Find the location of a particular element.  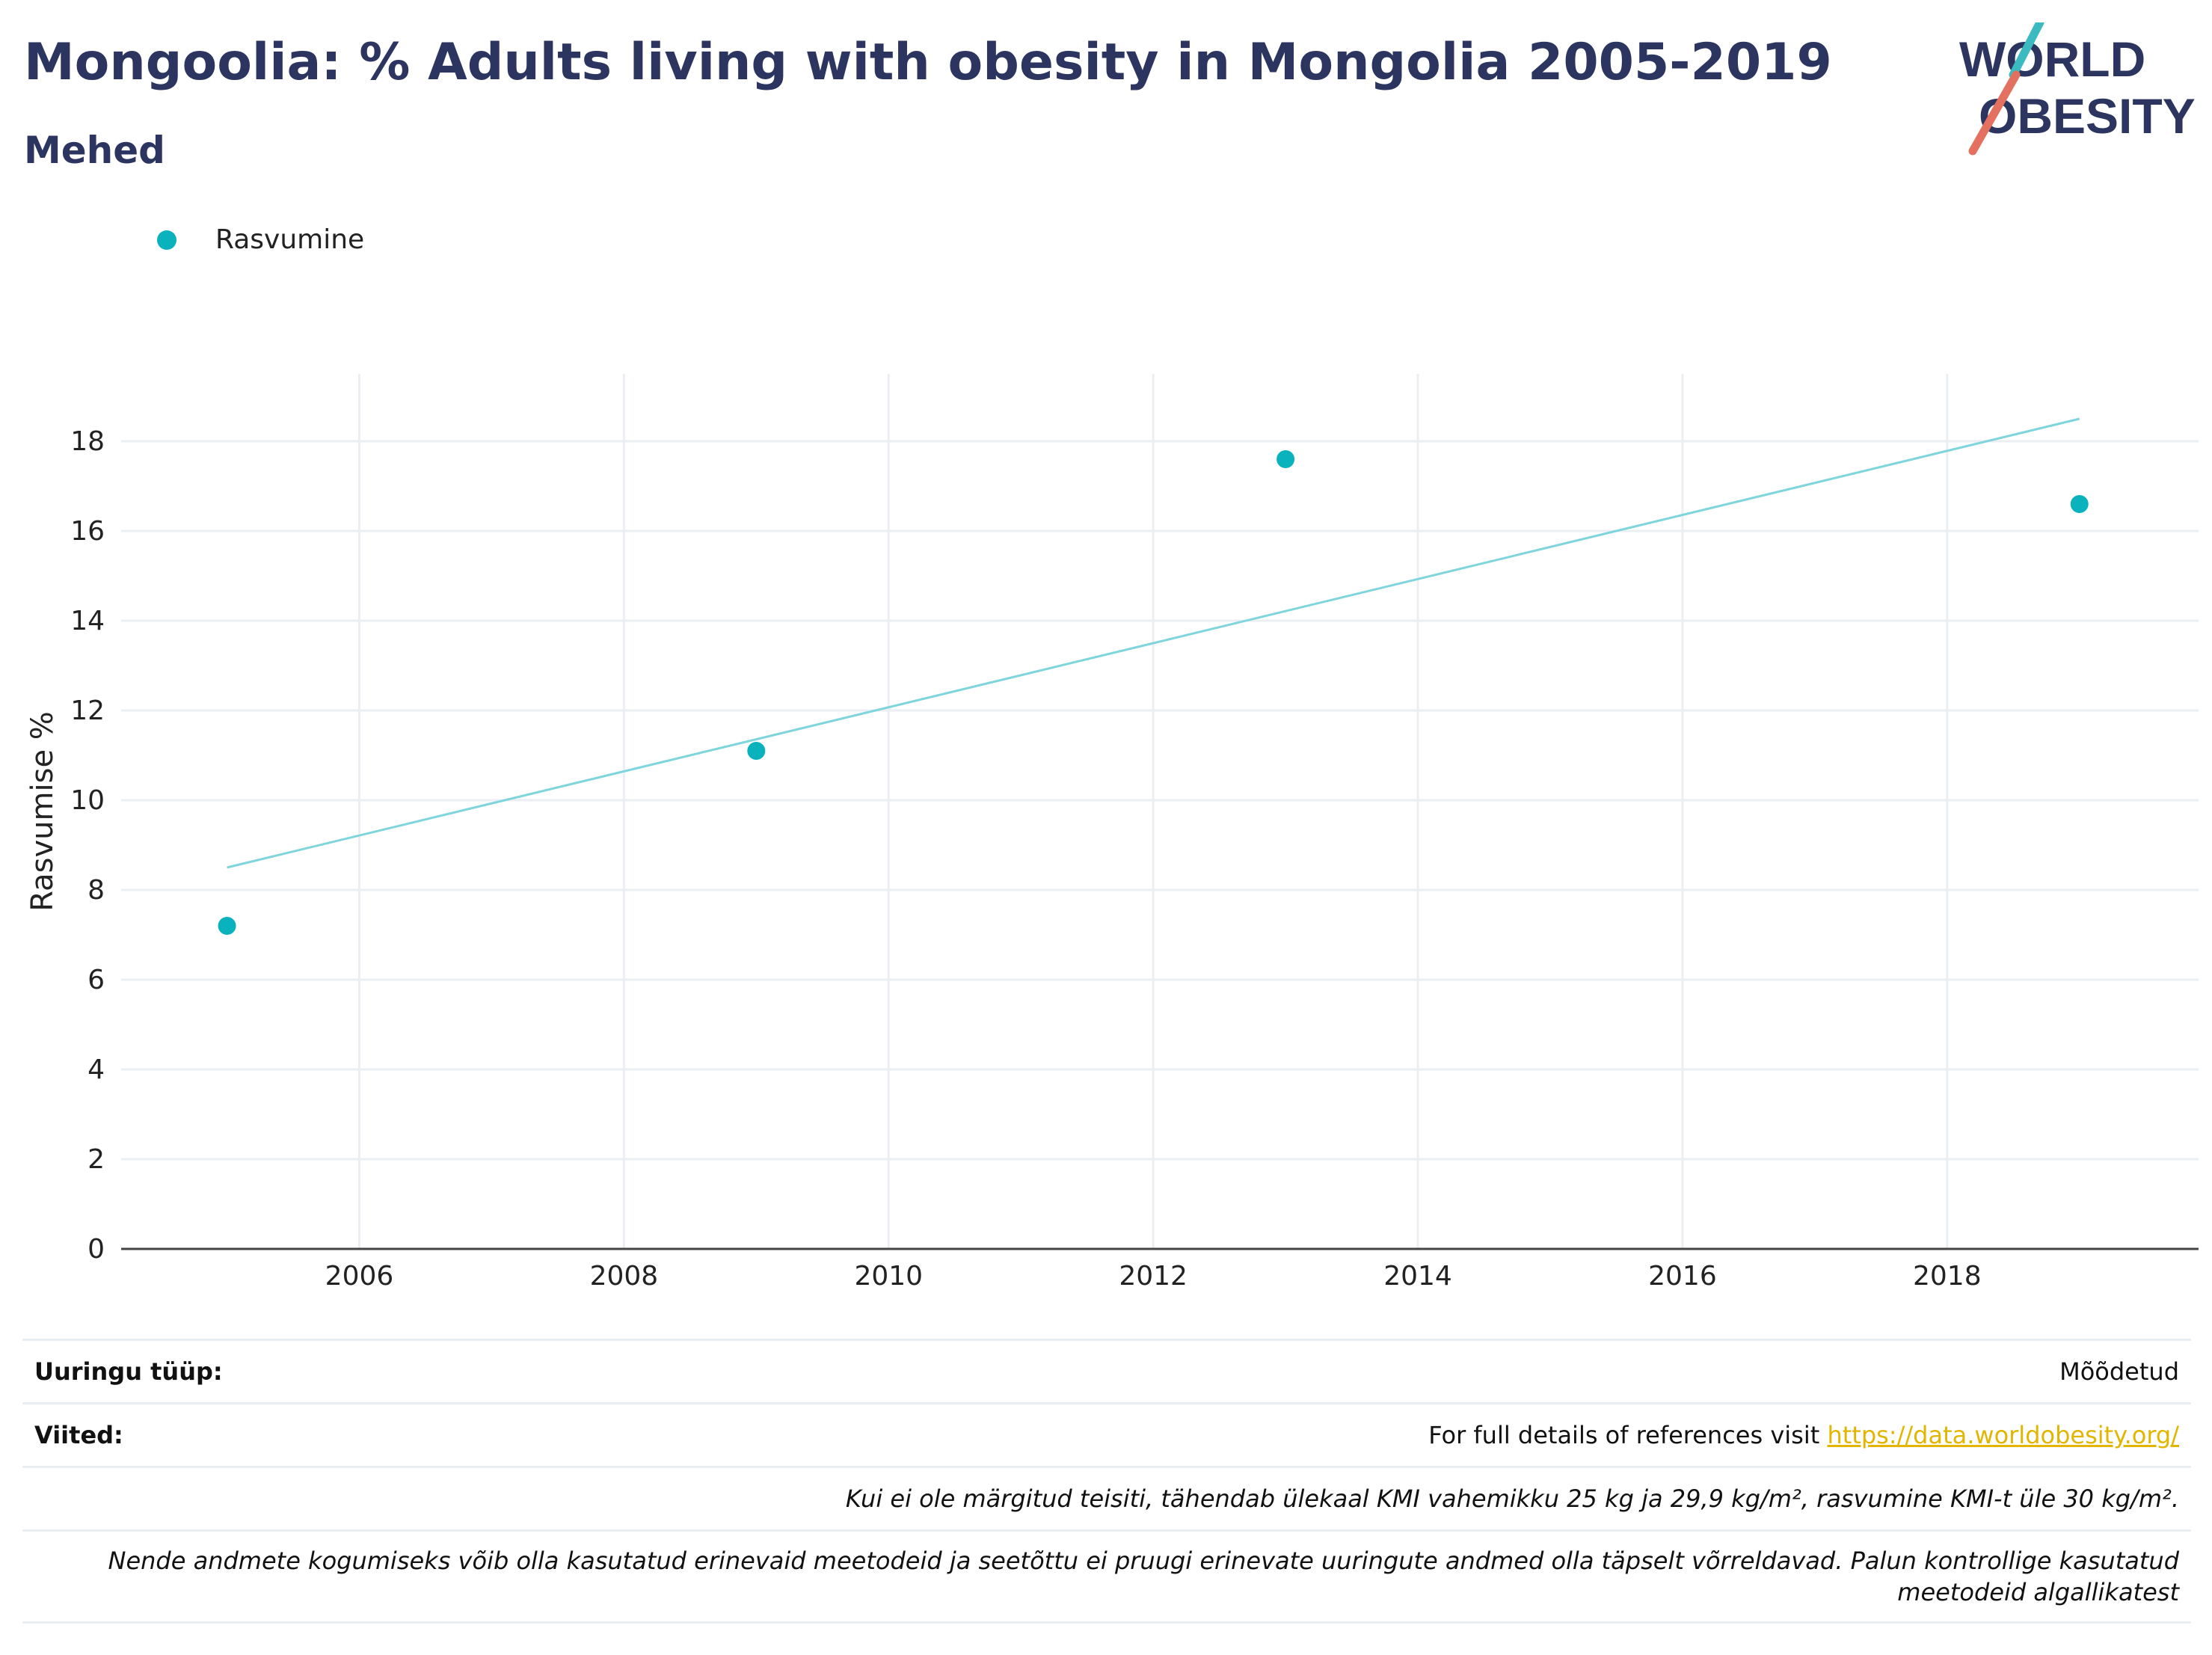

y-tick-label: 18 is located at coordinates (87, 441).